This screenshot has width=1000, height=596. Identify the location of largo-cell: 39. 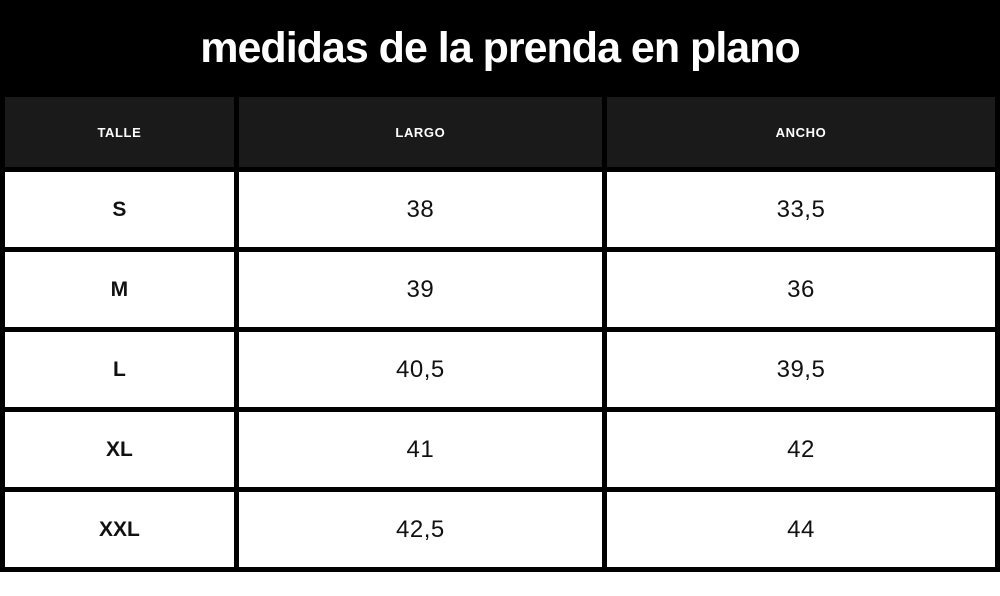
(420, 289).